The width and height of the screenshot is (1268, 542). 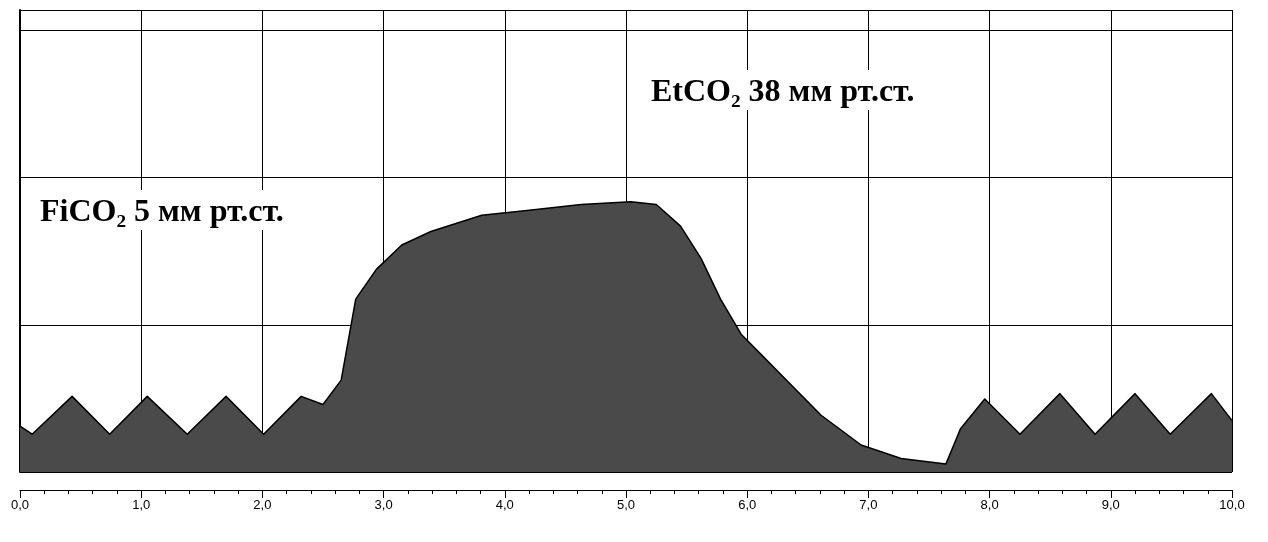 What do you see at coordinates (989, 504) in the screenshot?
I see `x-tick-label: 8,0` at bounding box center [989, 504].